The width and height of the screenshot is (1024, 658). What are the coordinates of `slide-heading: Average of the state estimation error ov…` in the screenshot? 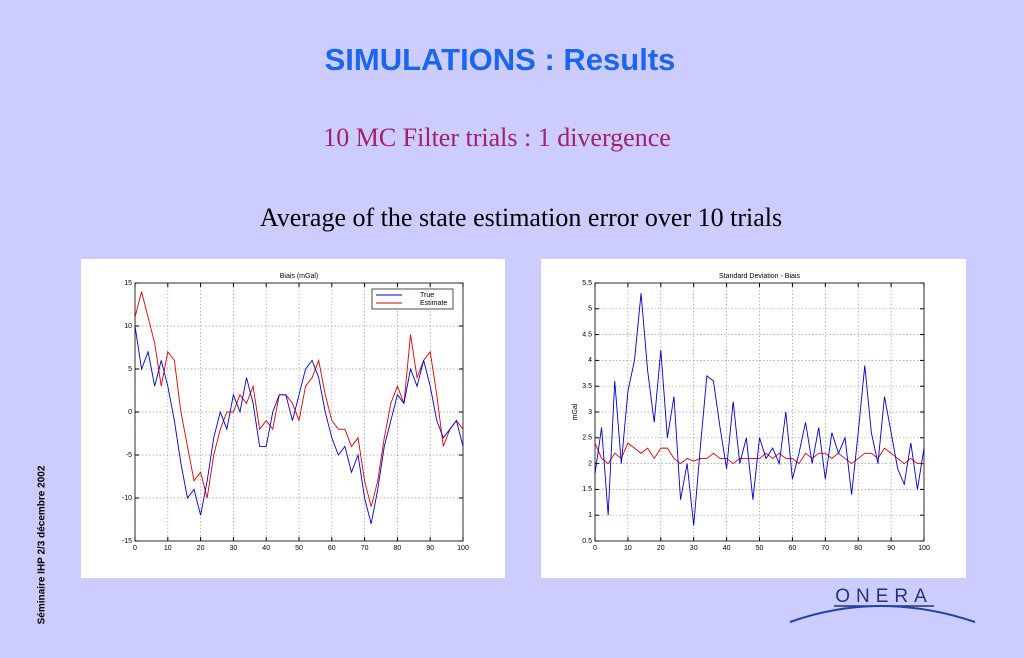 It's located at (521, 217).